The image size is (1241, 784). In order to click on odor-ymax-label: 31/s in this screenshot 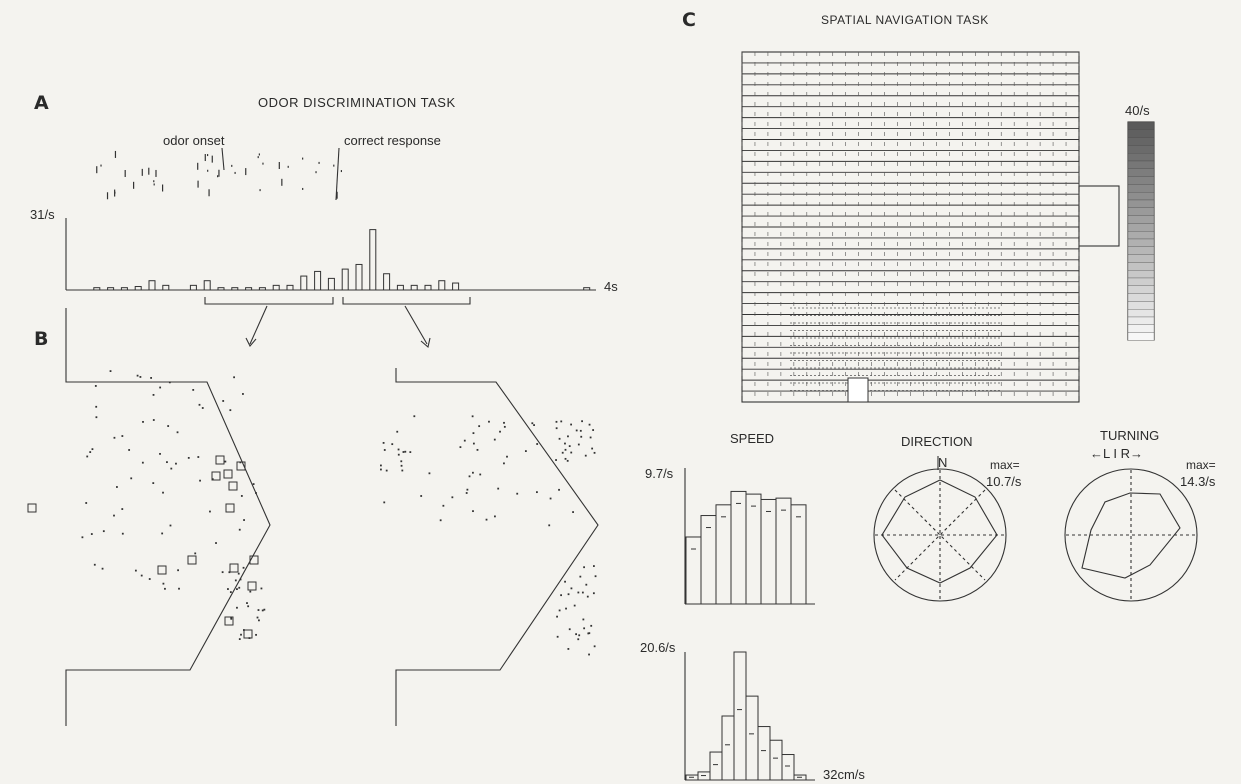, I will do `click(42, 214)`.